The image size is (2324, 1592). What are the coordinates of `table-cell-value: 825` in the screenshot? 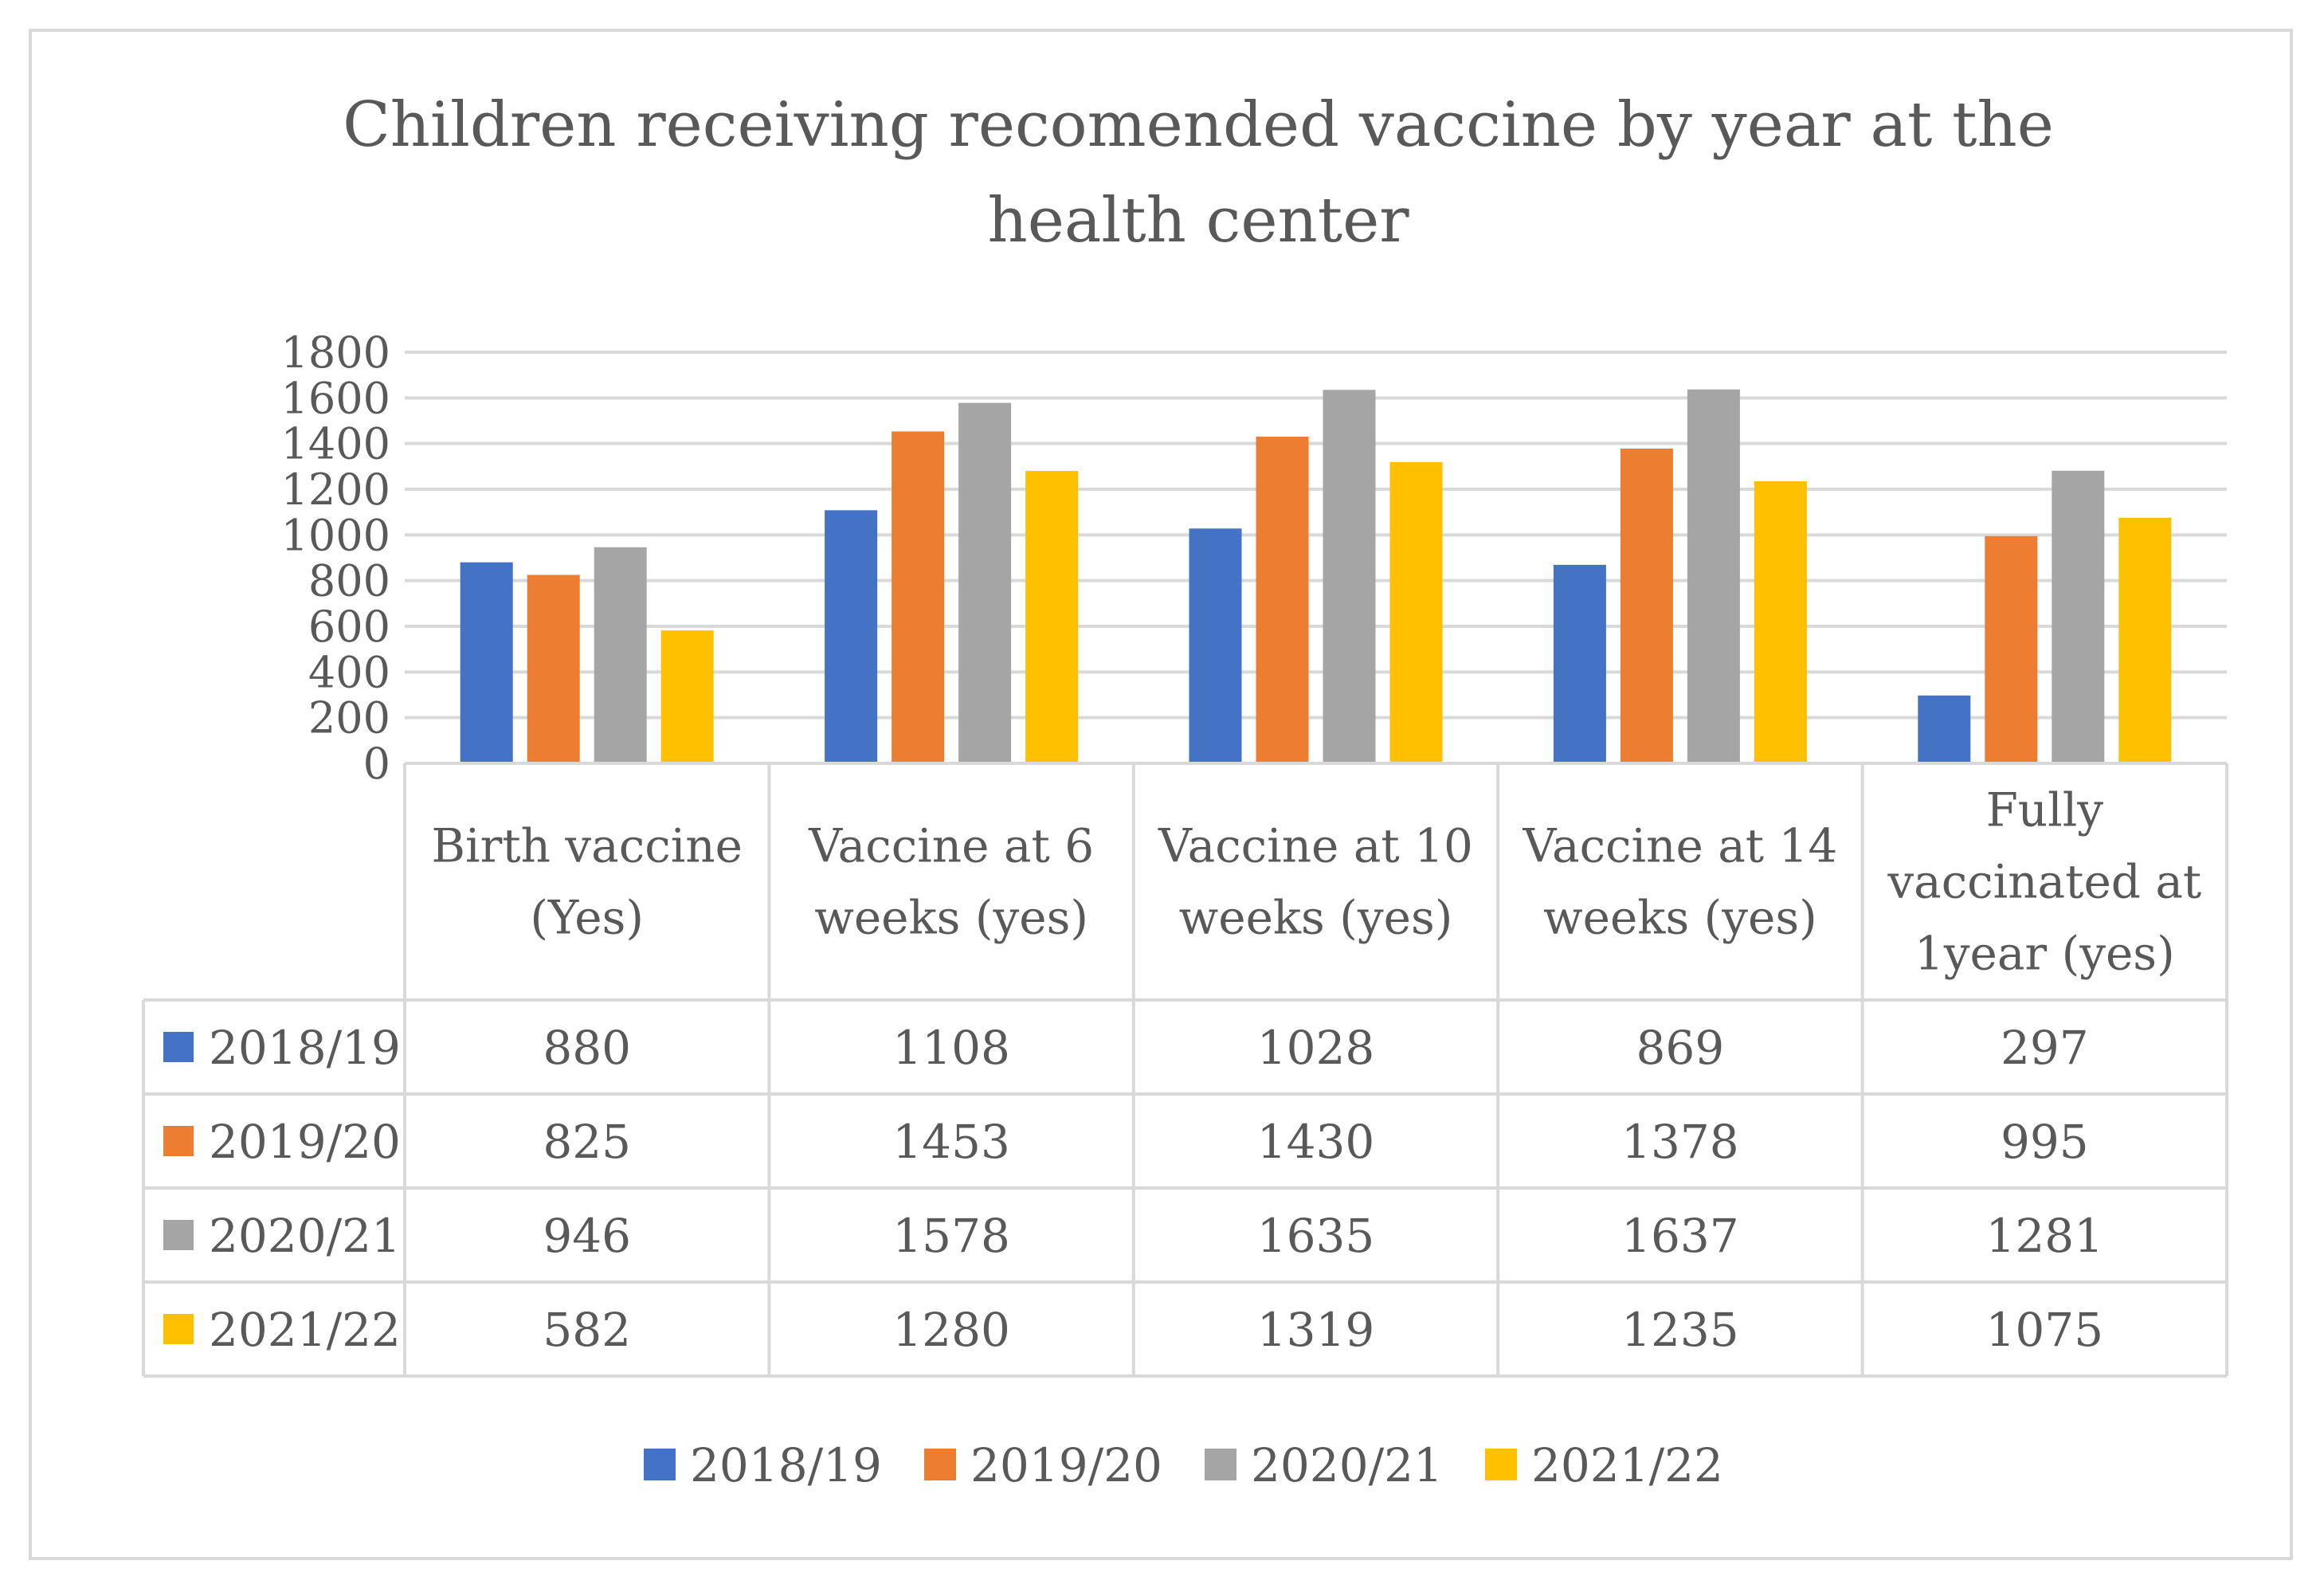 It's located at (587, 1142).